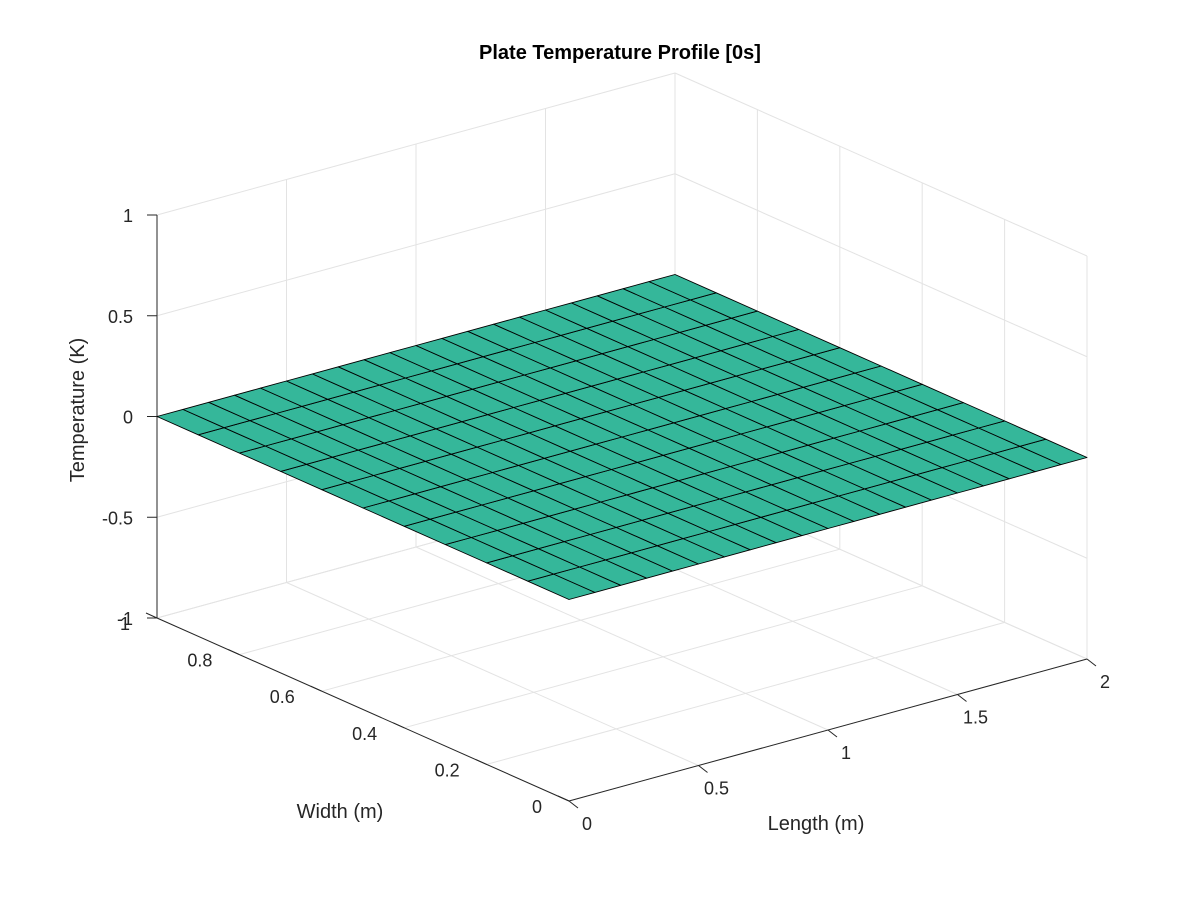 The image size is (1200, 900). Describe the element at coordinates (128, 216) in the screenshot. I see `z-tick-label: 1` at that location.